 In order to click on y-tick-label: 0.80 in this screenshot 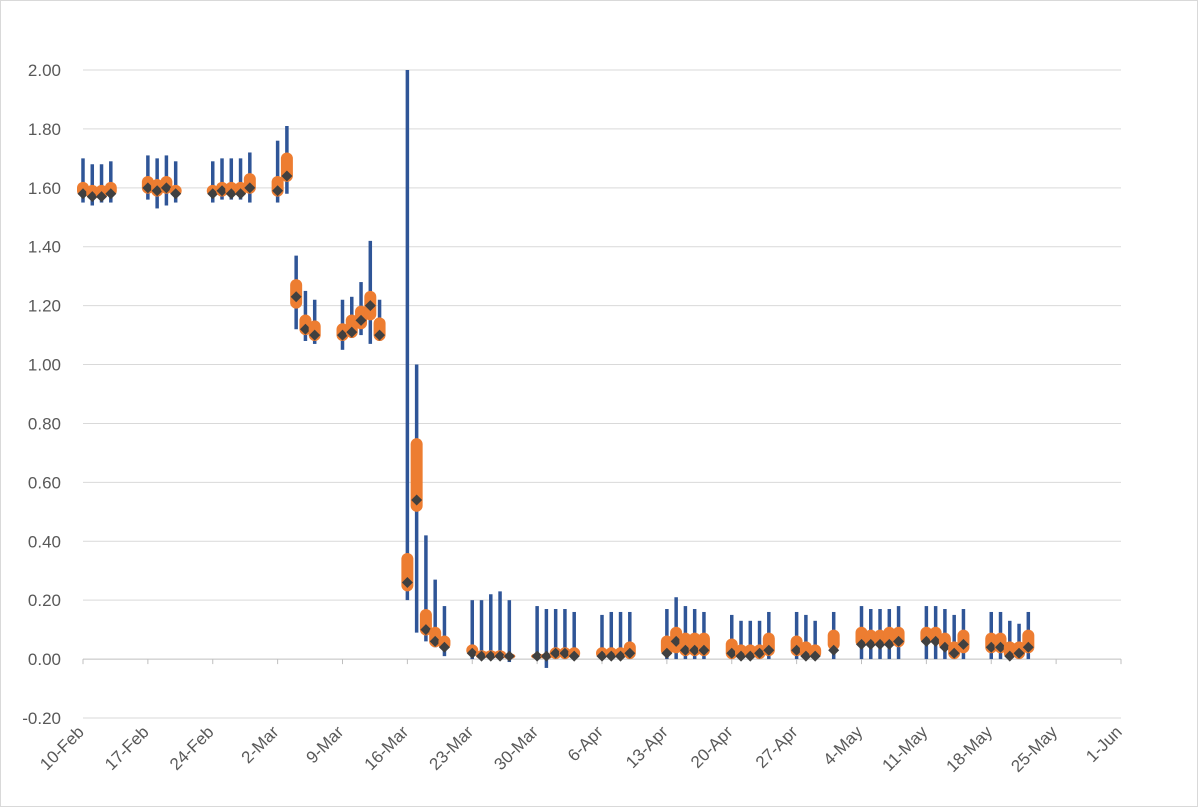, I will do `click(44, 423)`.